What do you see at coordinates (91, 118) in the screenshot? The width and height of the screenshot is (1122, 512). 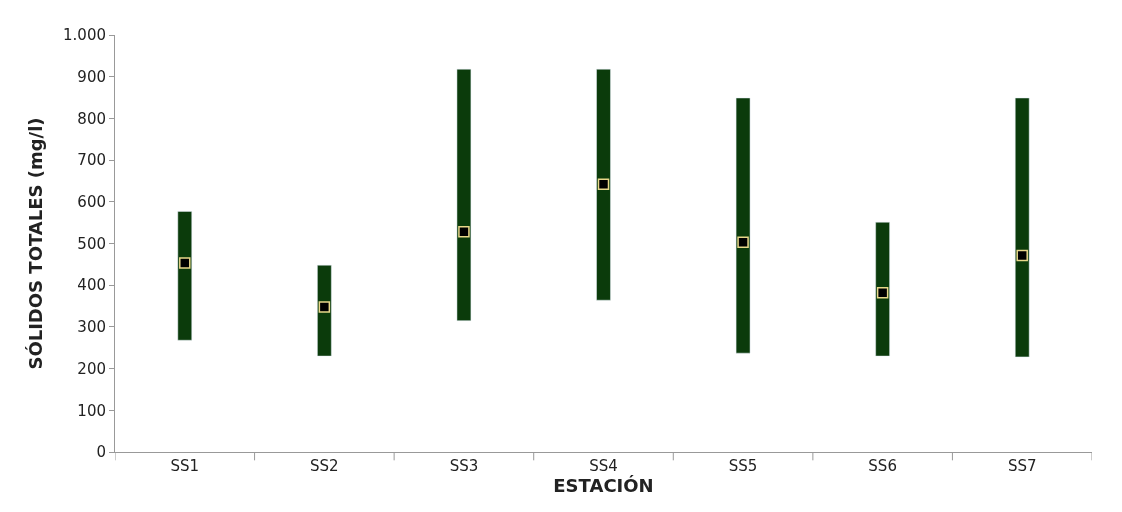 I see `y-tick-label: 800` at bounding box center [91, 118].